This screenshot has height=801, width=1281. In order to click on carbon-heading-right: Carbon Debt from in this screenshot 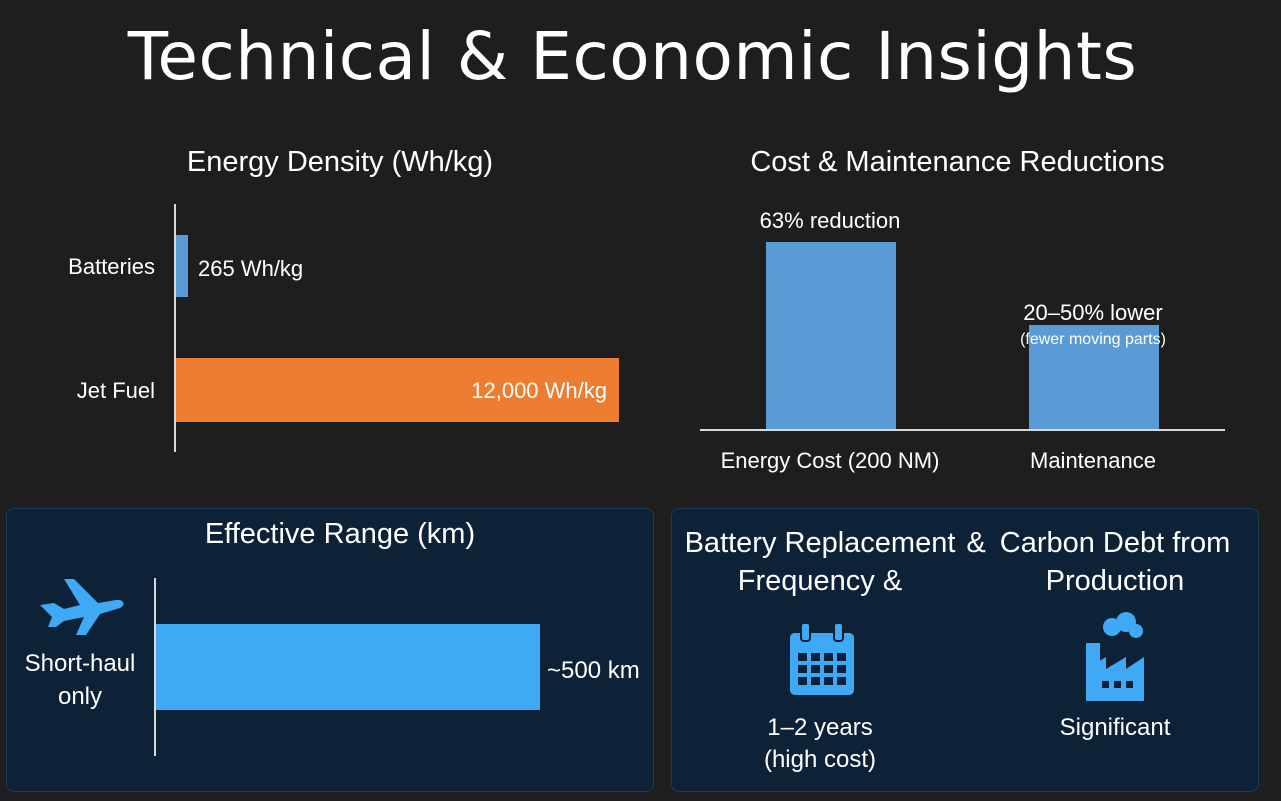, I will do `click(1115, 543)`.